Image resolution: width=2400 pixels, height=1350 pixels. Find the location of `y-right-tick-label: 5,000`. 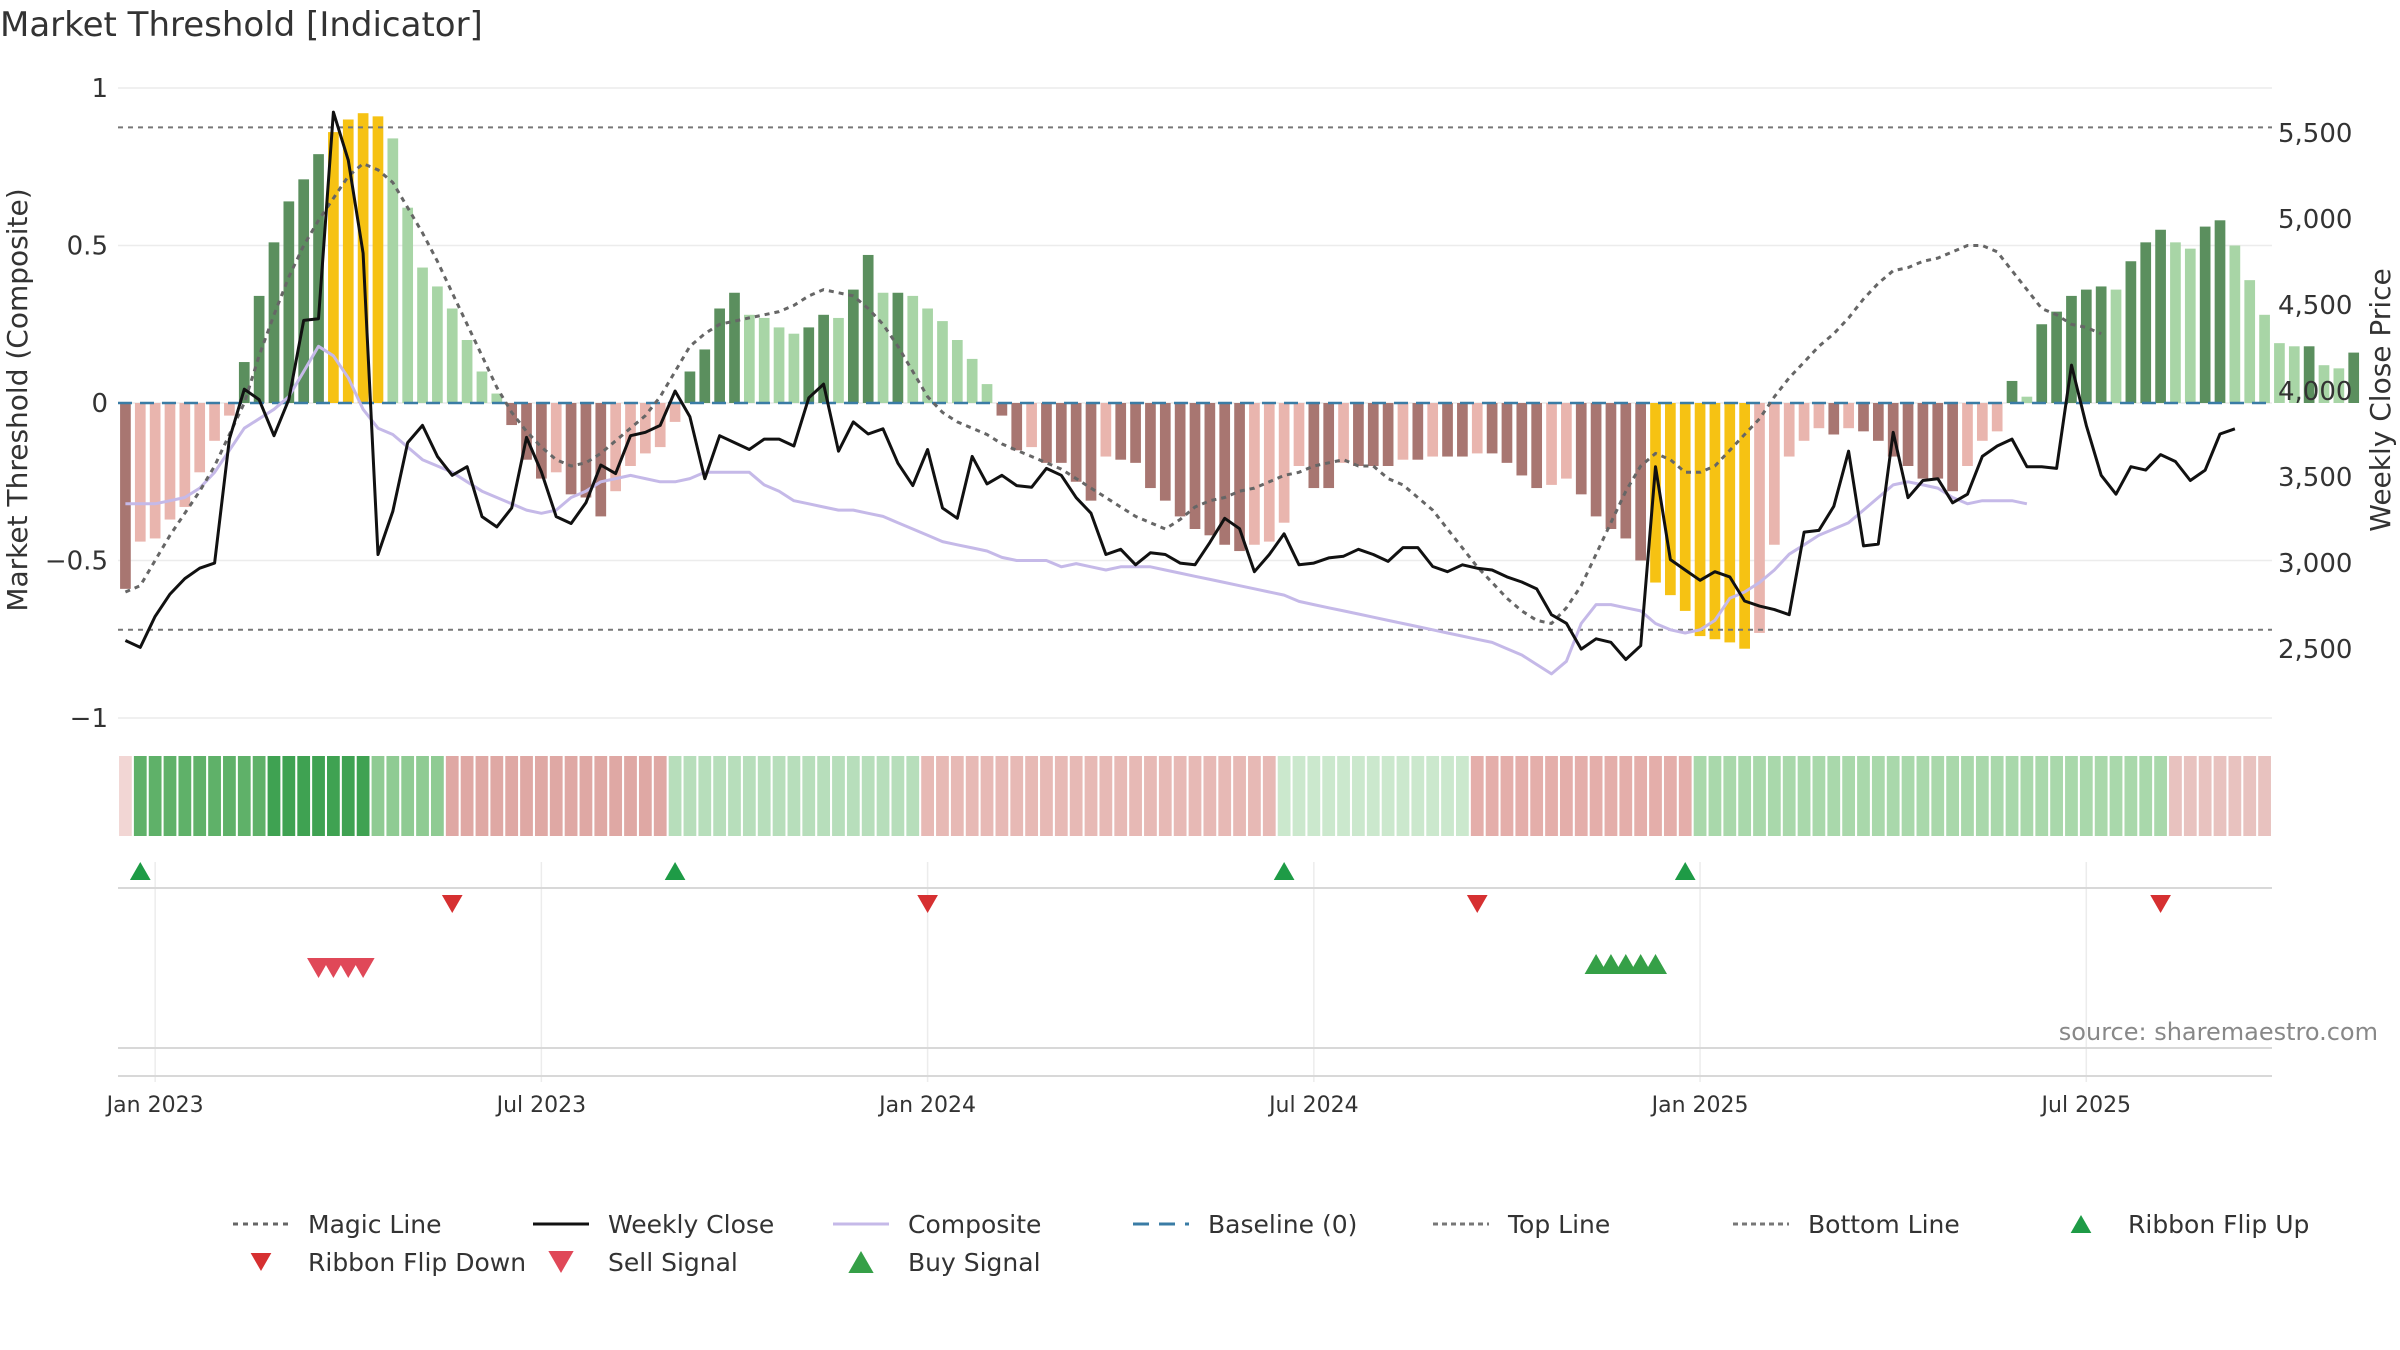

y-right-tick-label: 5,000 is located at coordinates (2315, 220).